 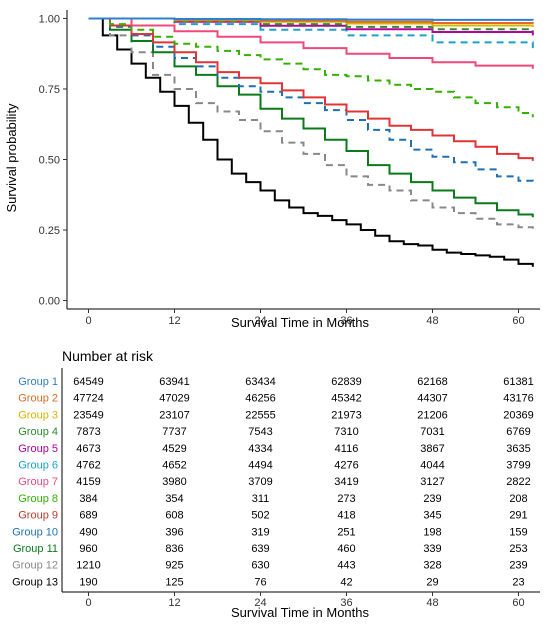 What do you see at coordinates (38, 449) in the screenshot?
I see `risk-row-label: Group 5` at bounding box center [38, 449].